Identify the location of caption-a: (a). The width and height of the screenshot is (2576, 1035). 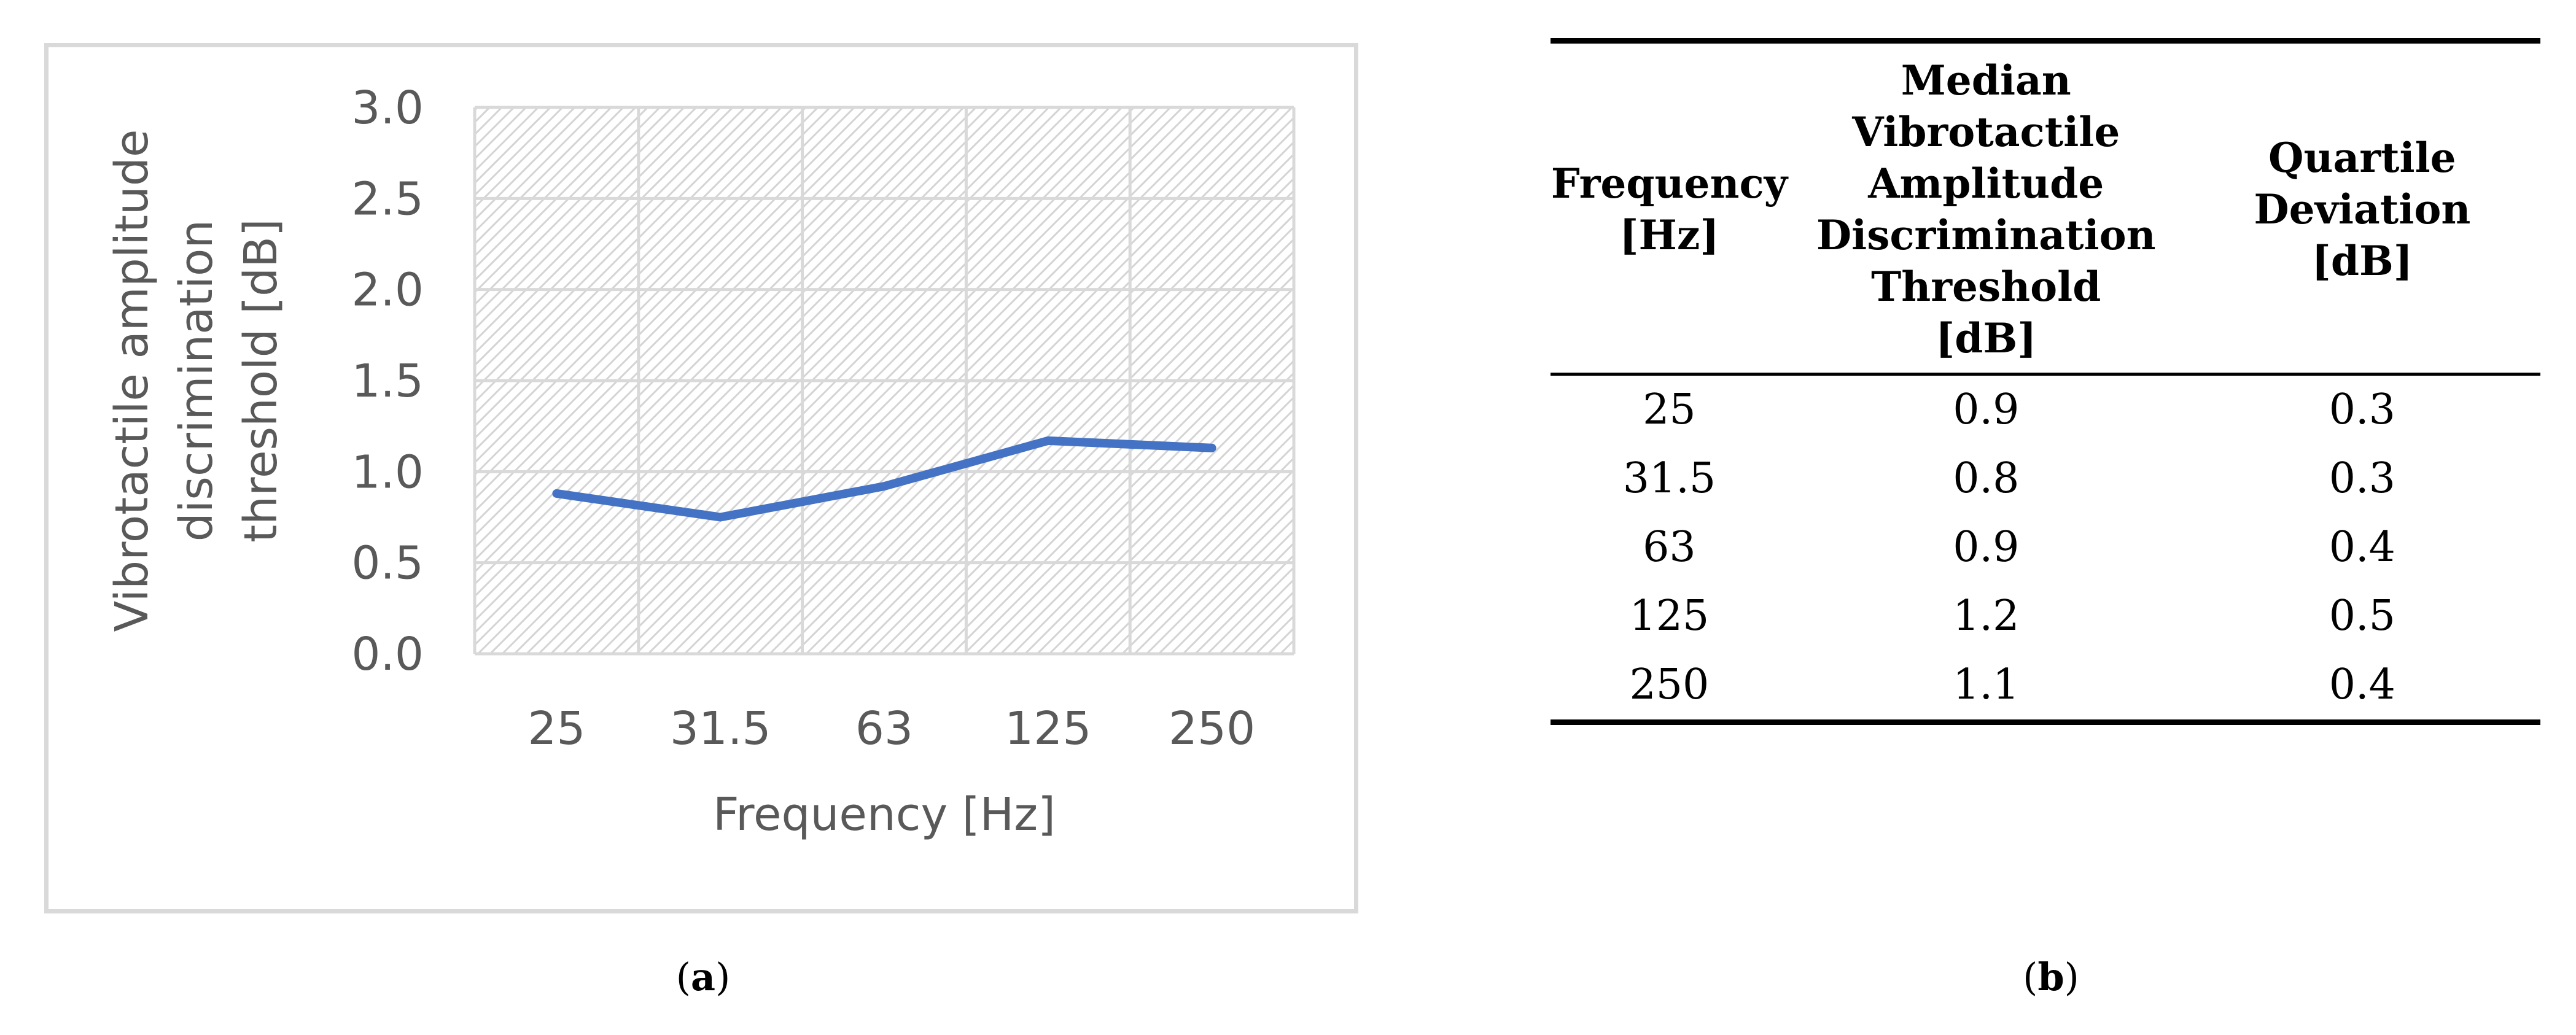
(703, 977).